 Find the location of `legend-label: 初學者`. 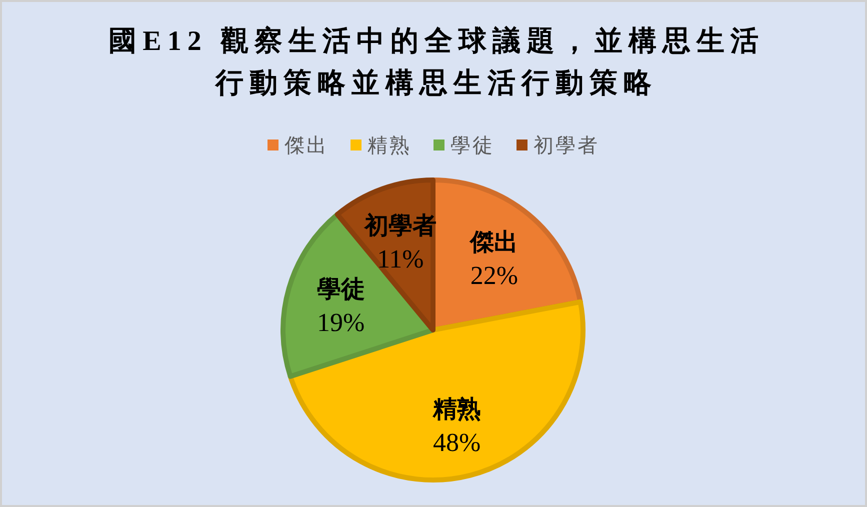

legend-label: 初學者 is located at coordinates (567, 146).